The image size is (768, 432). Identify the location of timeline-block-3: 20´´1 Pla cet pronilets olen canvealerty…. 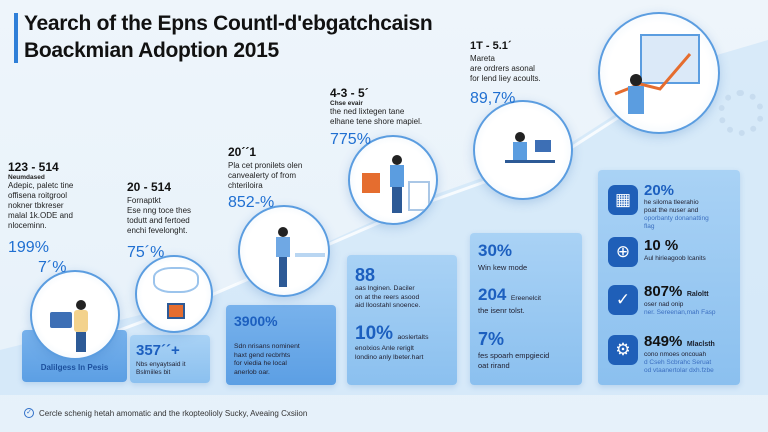
(265, 178).